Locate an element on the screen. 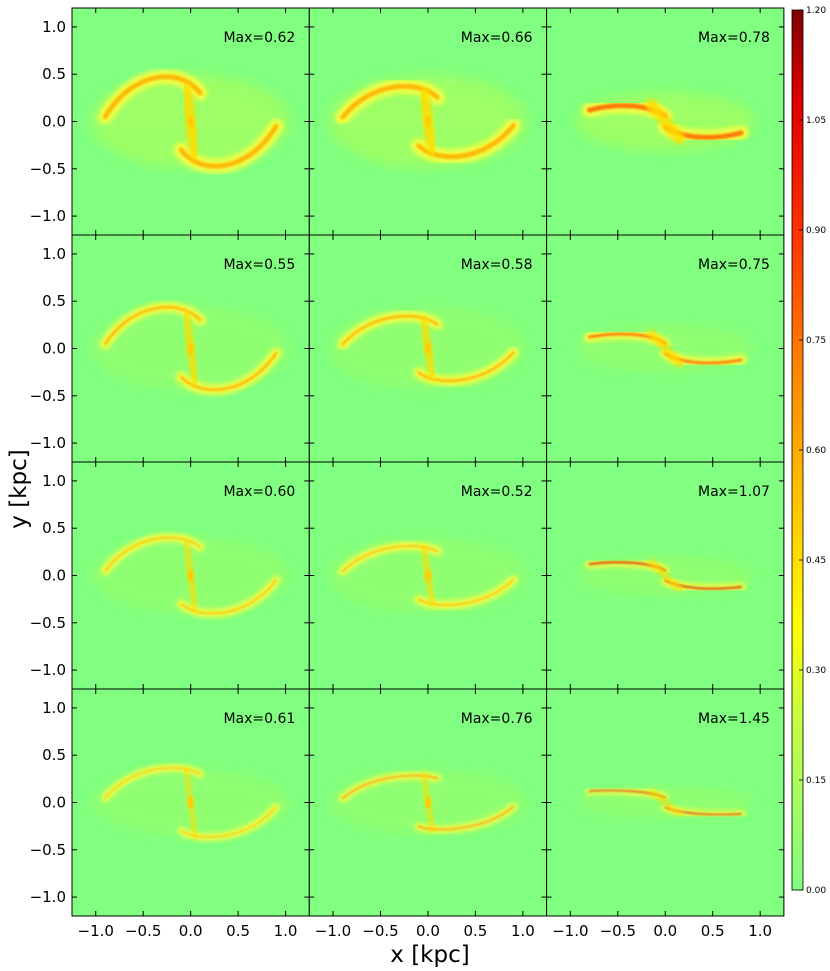  max-label: Max=0.58 is located at coordinates (497, 265).